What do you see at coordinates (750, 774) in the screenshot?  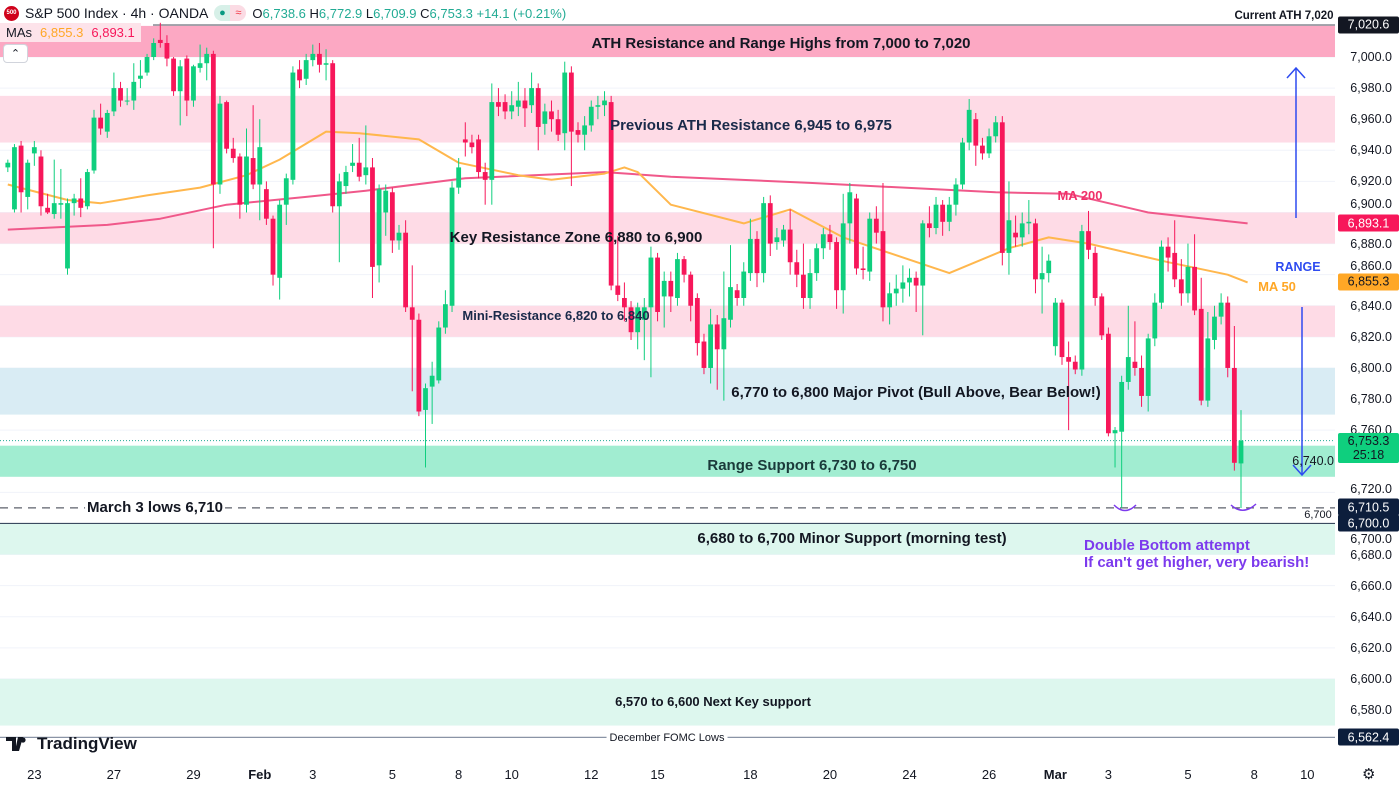 I see `time-tick-label: 18` at bounding box center [750, 774].